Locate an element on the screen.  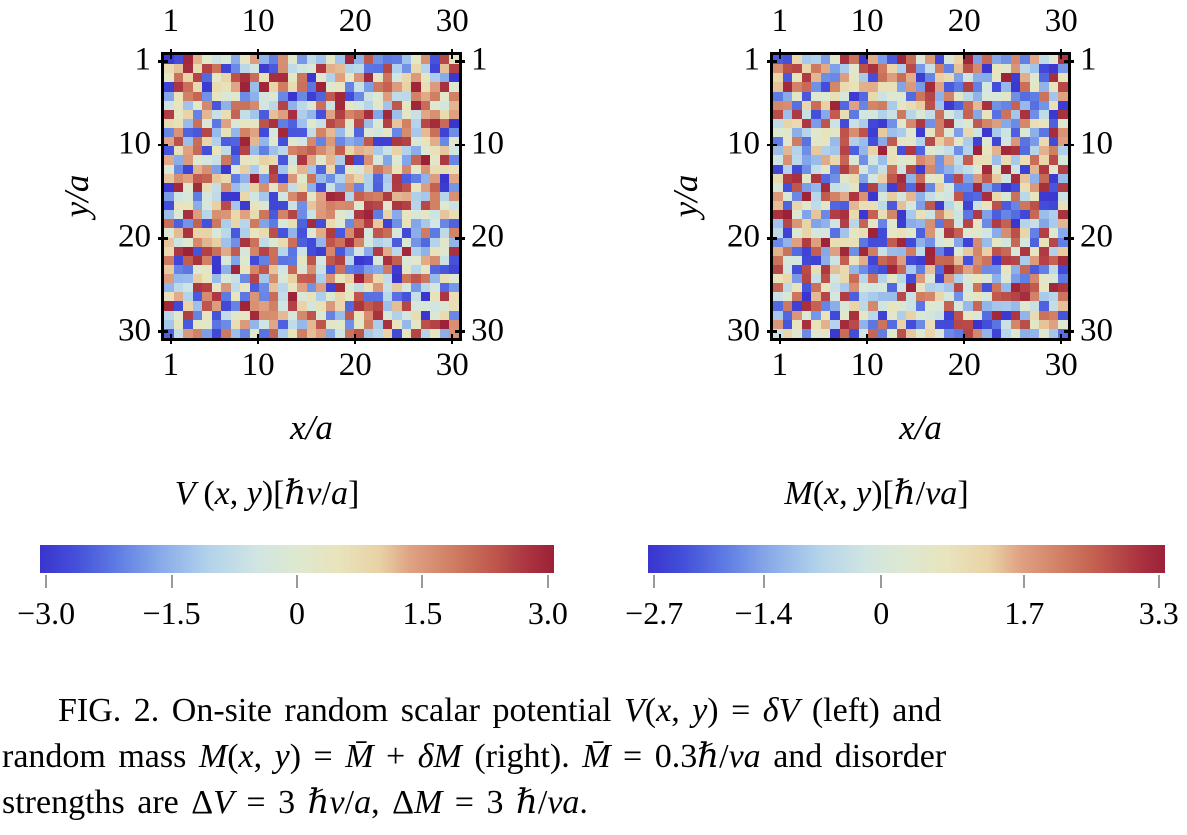
y-tick-label-left: 1 is located at coordinates (143, 59).